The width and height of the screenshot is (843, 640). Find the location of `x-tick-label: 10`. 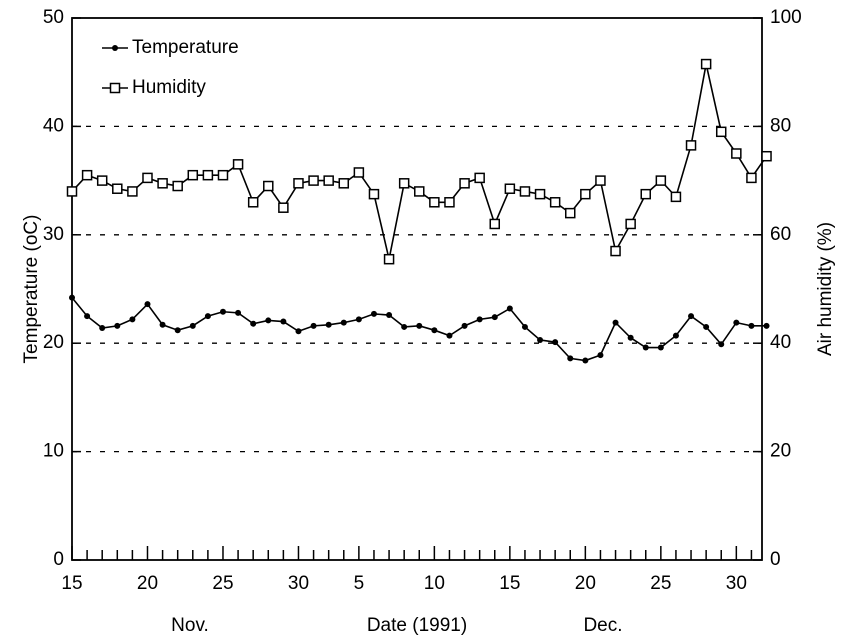

x-tick-label: 10 is located at coordinates (434, 583).